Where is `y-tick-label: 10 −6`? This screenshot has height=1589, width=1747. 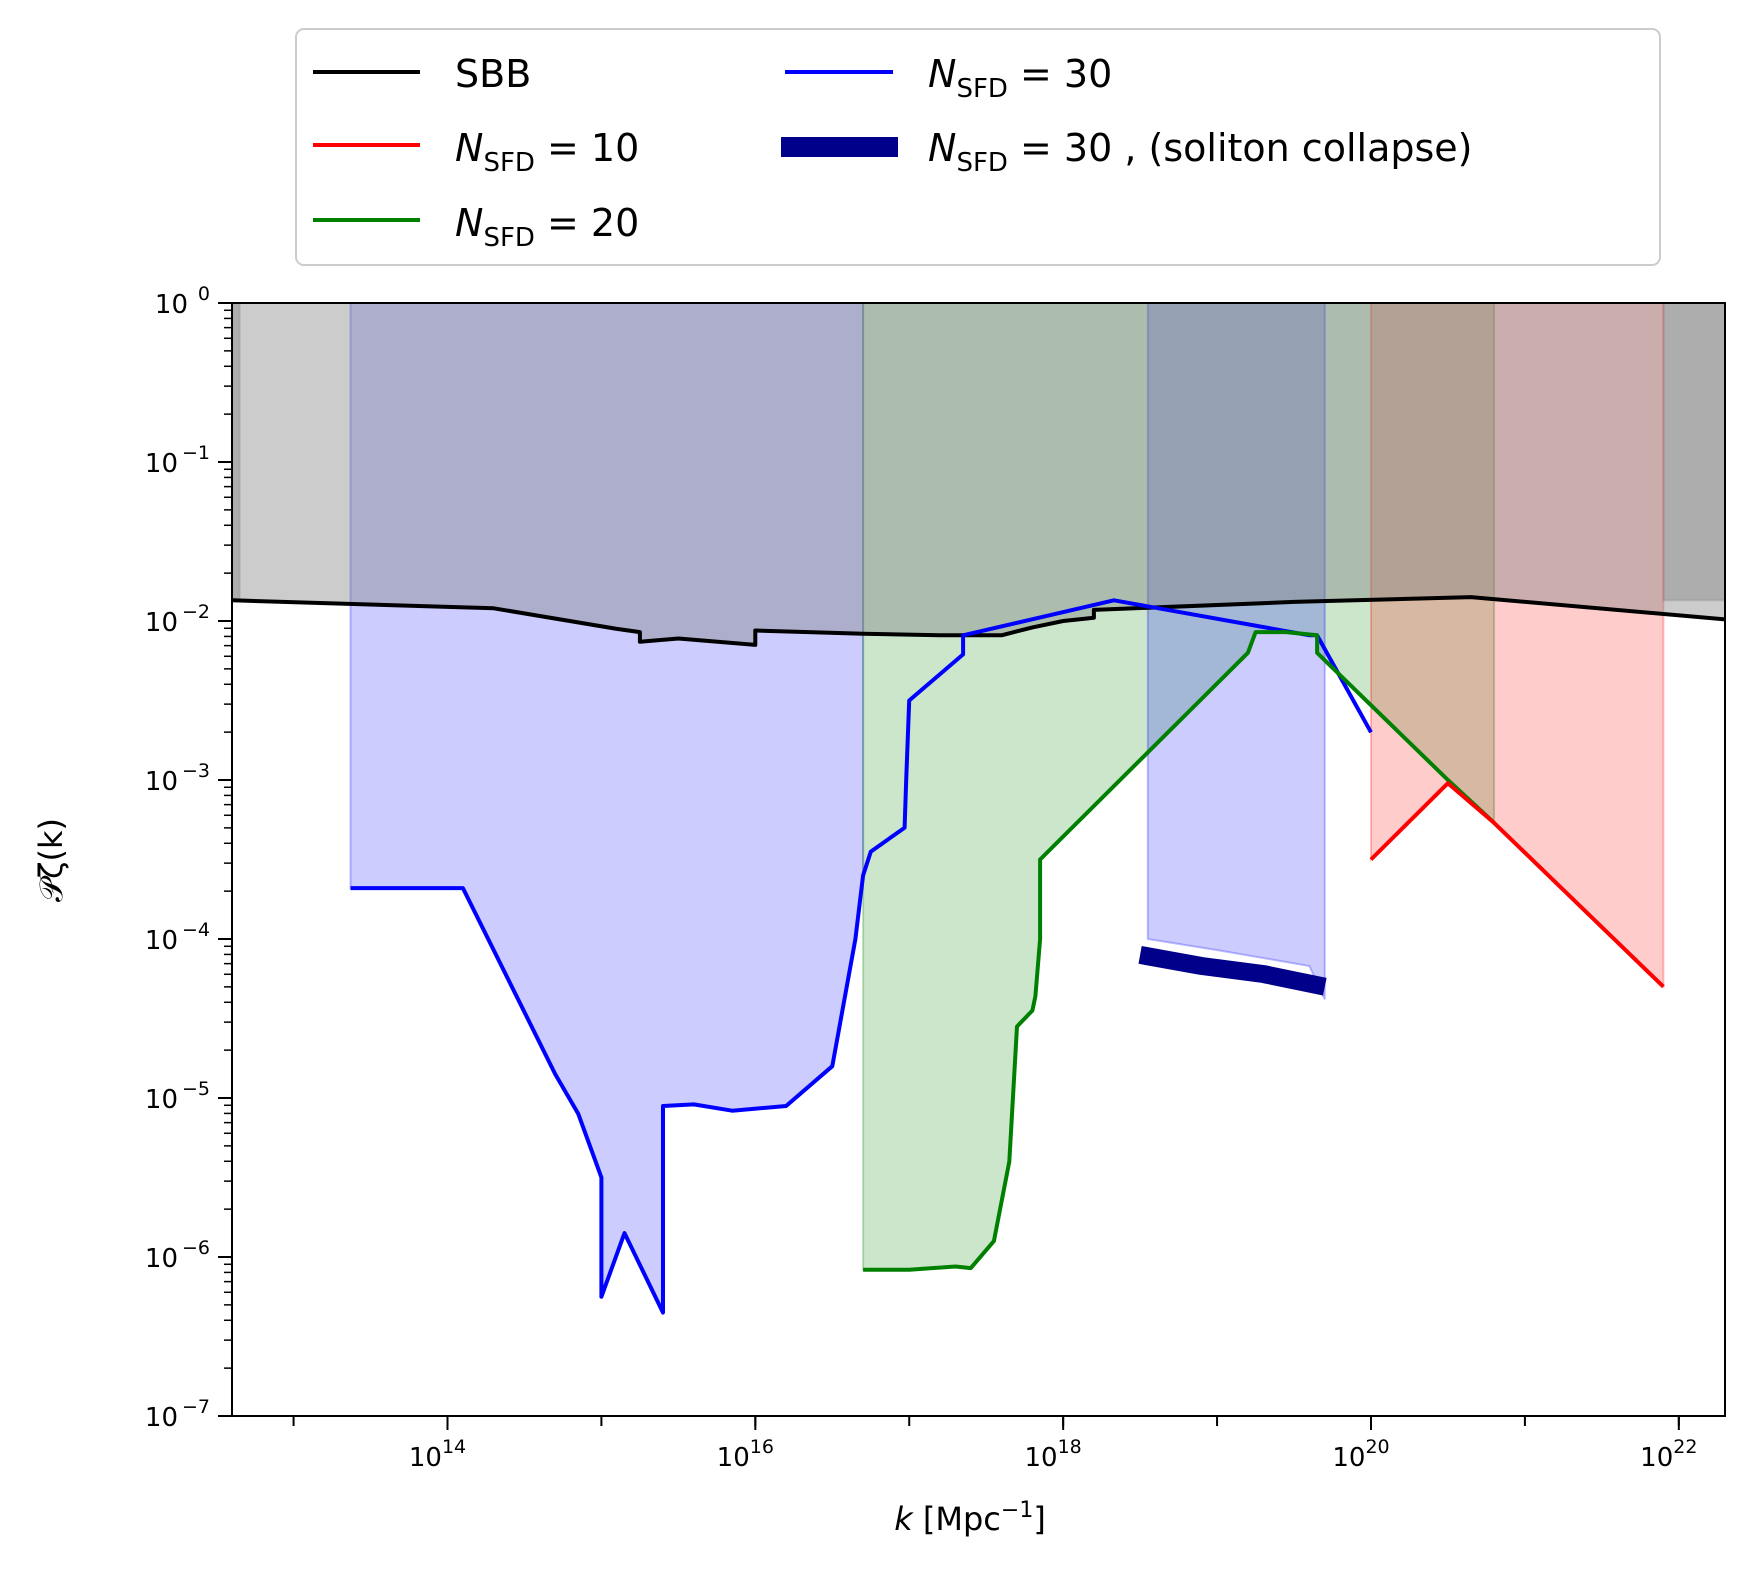
y-tick-label: 10 −6 is located at coordinates (177, 1255).